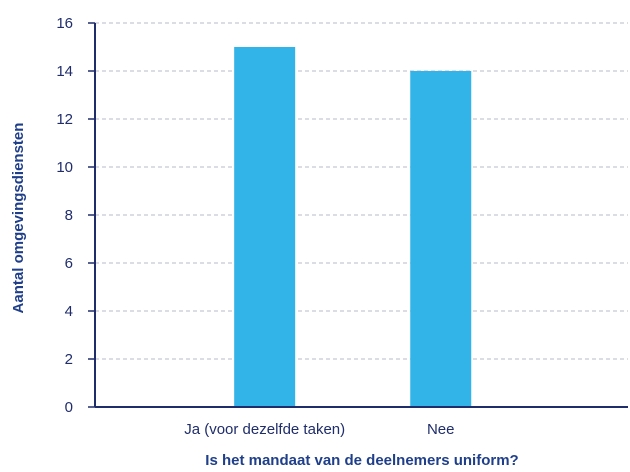  What do you see at coordinates (64, 167) in the screenshot?
I see `y-tick-label: 10` at bounding box center [64, 167].